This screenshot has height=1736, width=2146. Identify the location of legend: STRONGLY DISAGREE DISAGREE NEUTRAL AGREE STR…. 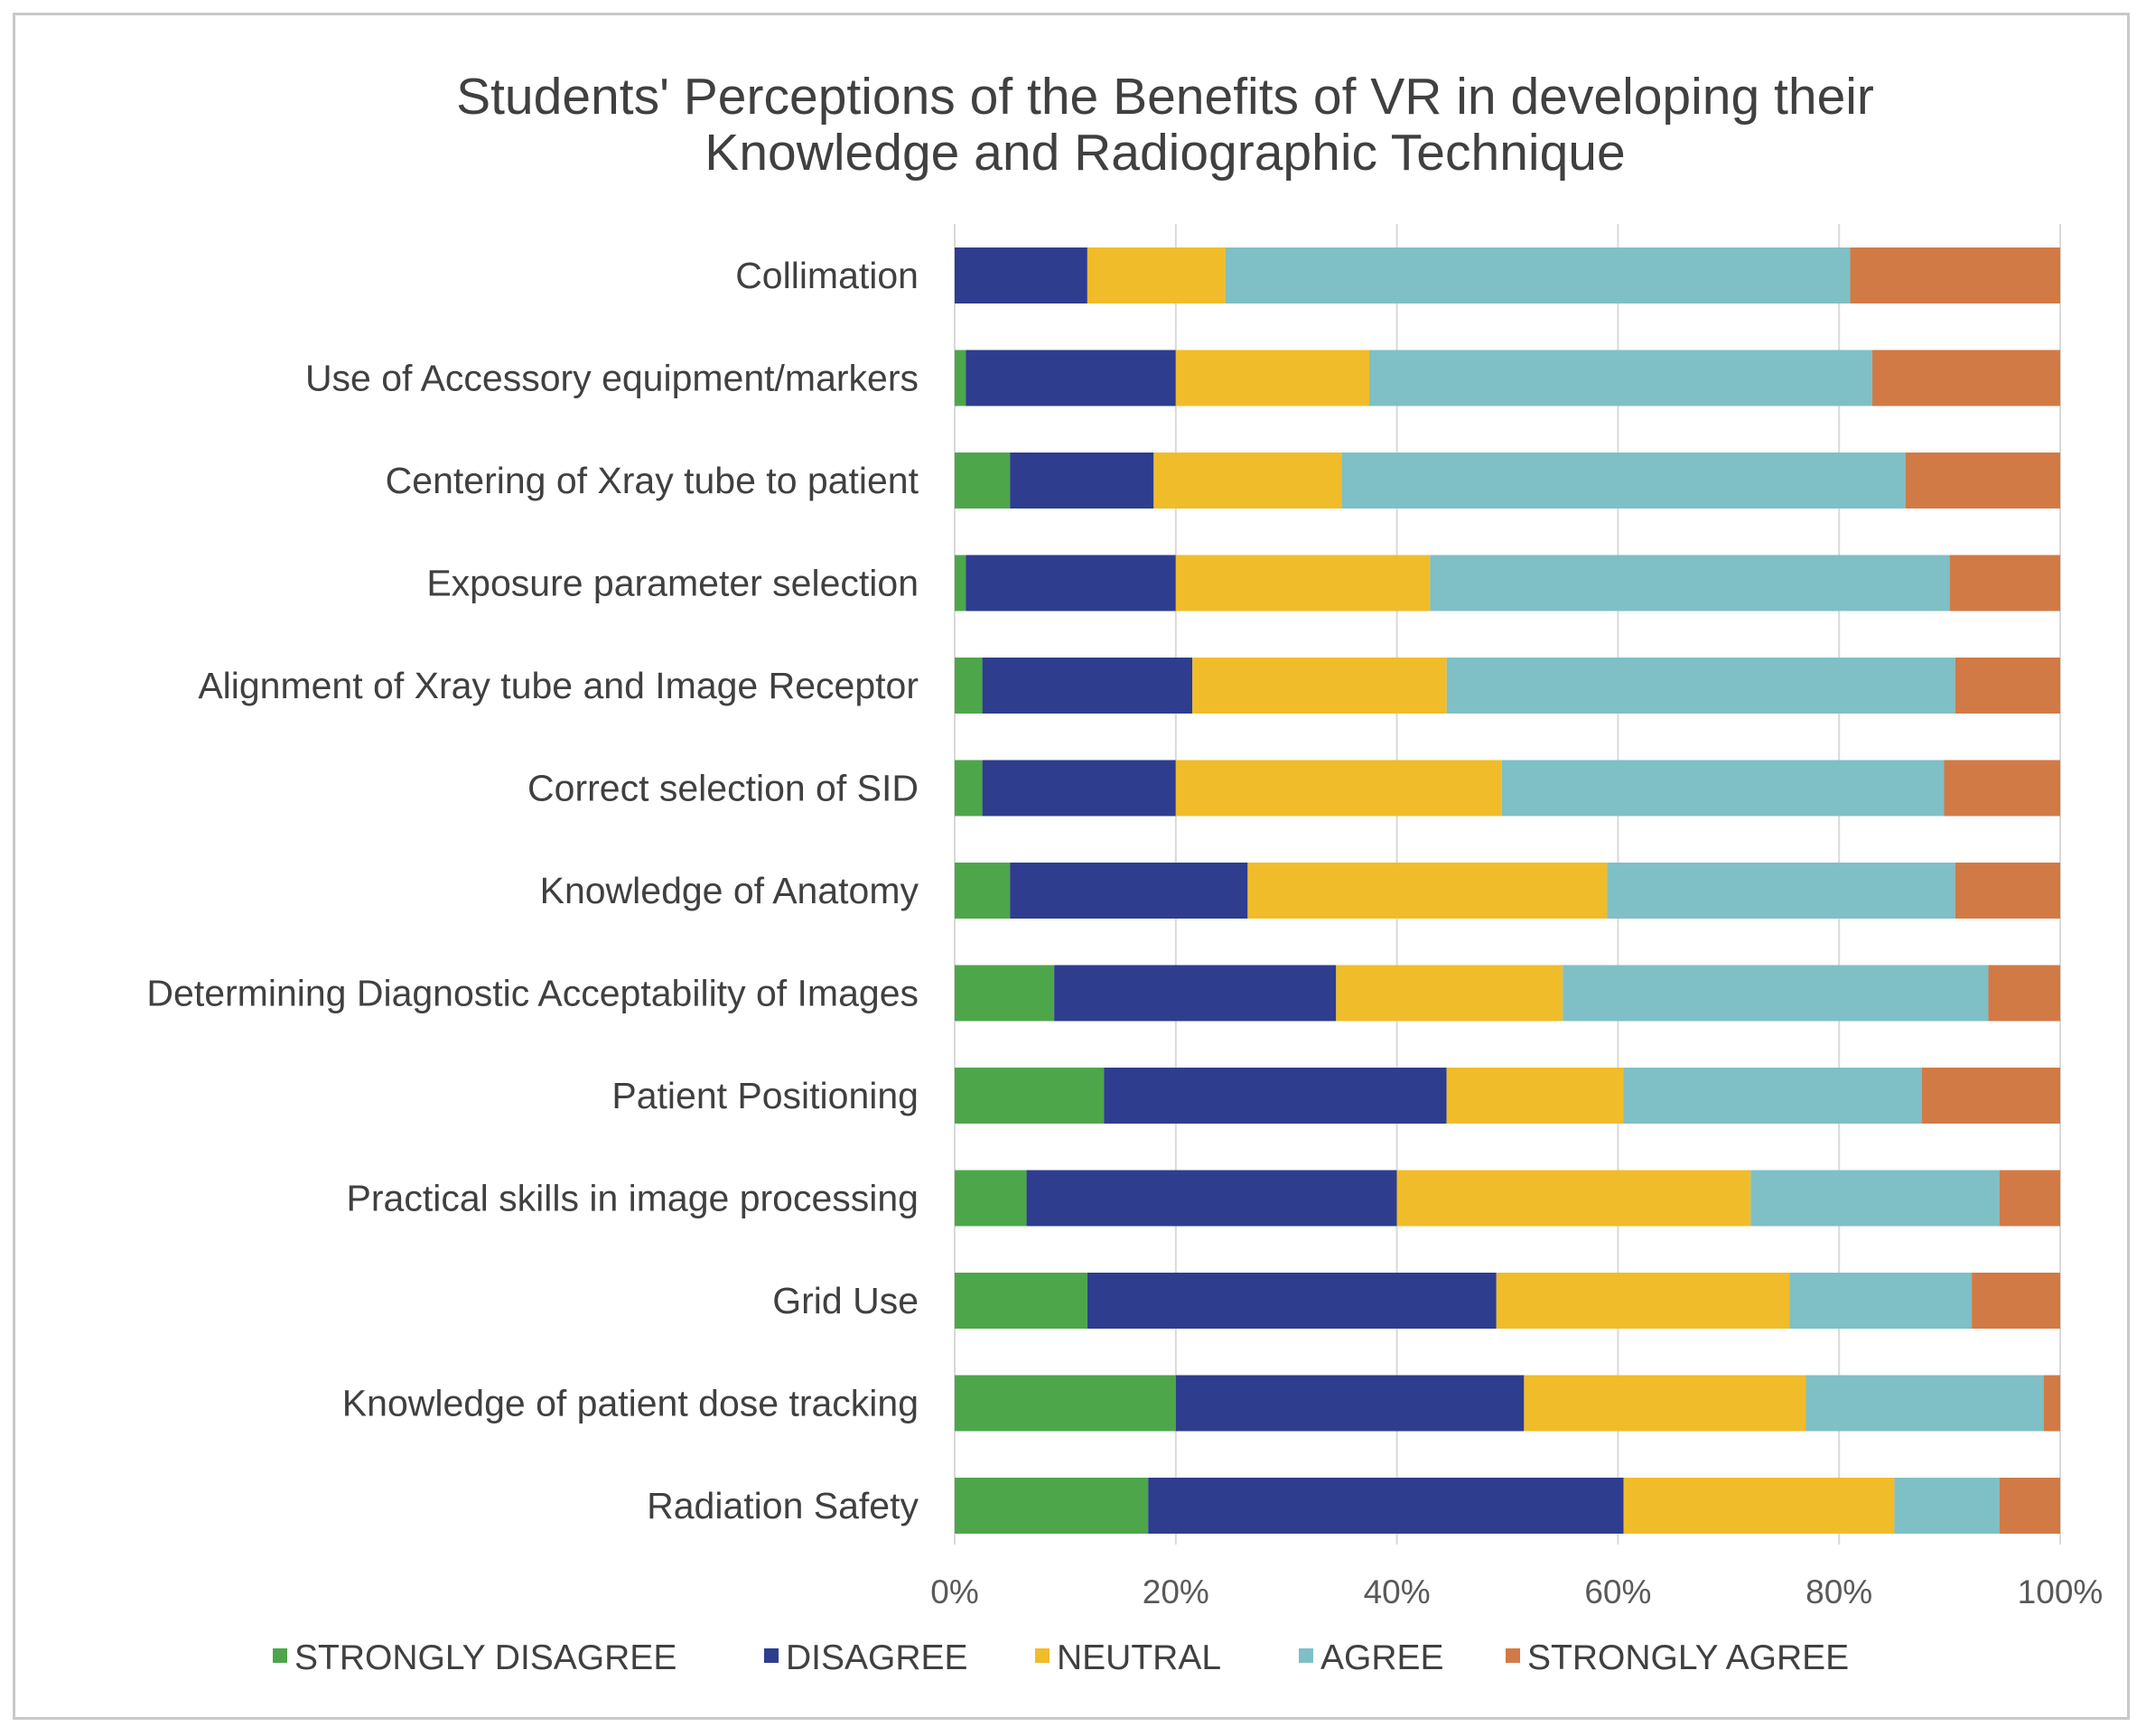
(1061, 1657).